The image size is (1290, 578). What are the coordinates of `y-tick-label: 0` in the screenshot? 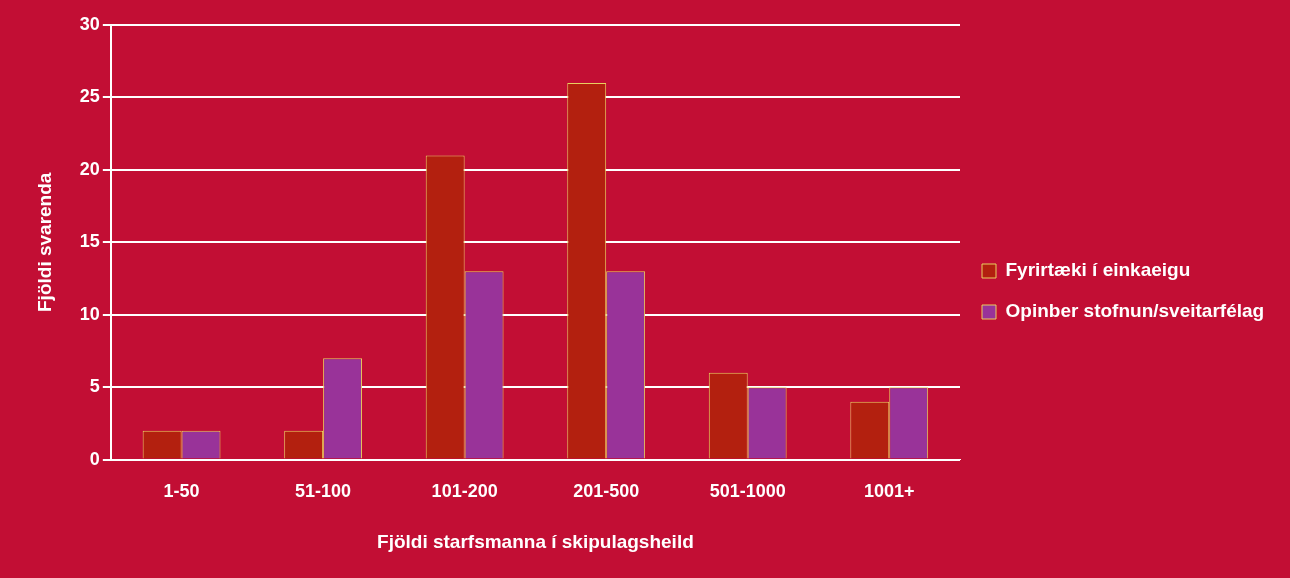 It's located at (94, 458).